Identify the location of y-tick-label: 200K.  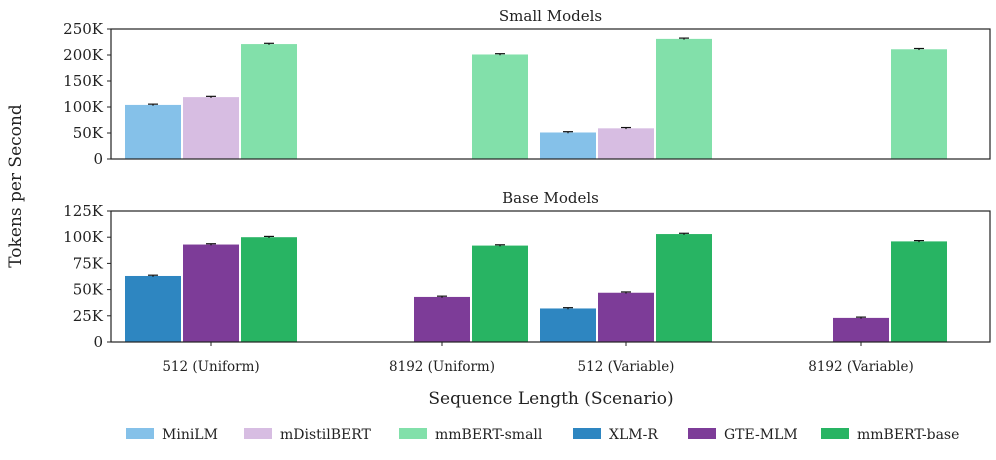
(83, 55).